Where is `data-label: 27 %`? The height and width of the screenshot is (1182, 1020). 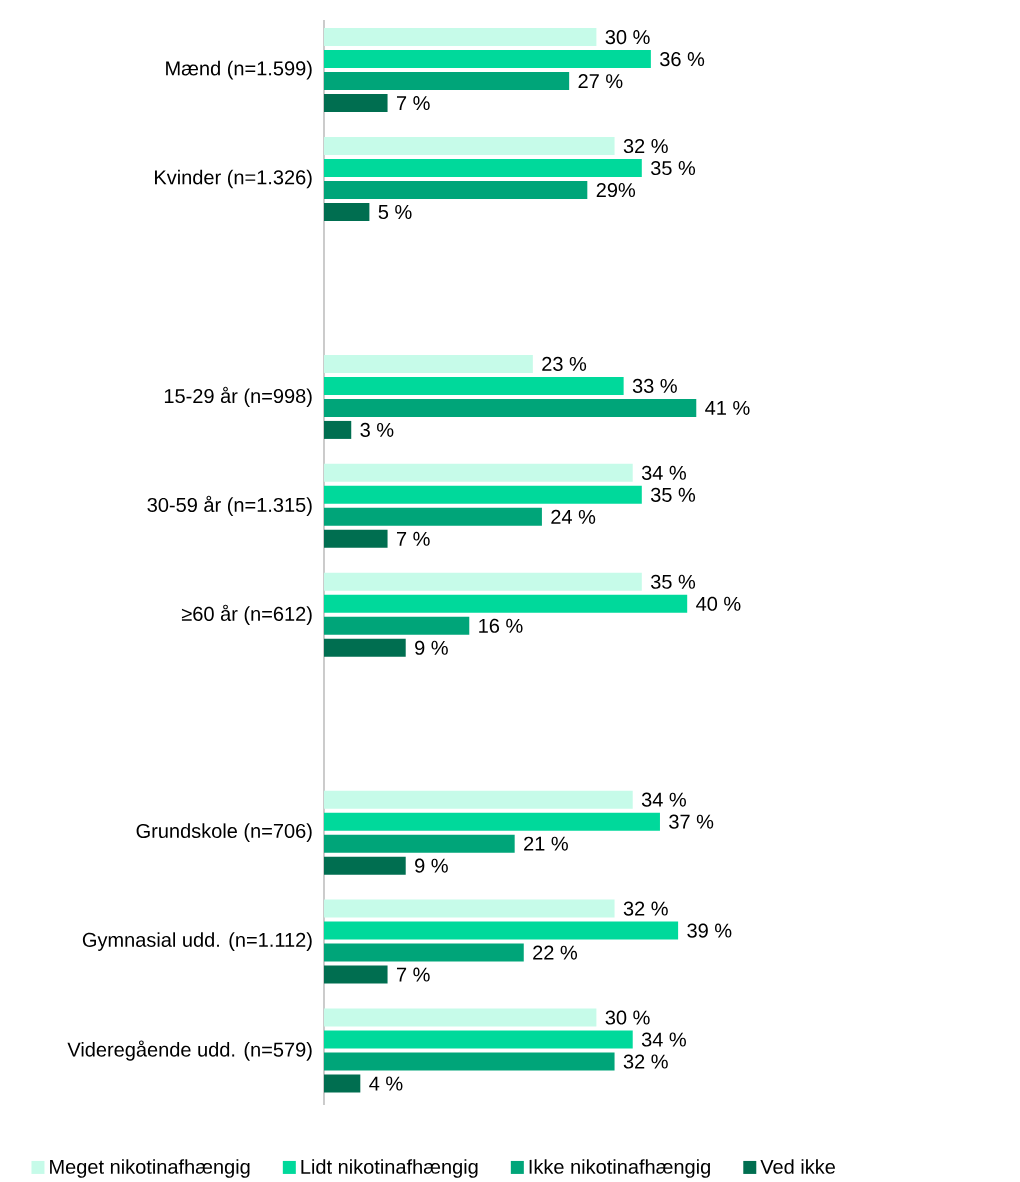 data-label: 27 % is located at coordinates (600, 81).